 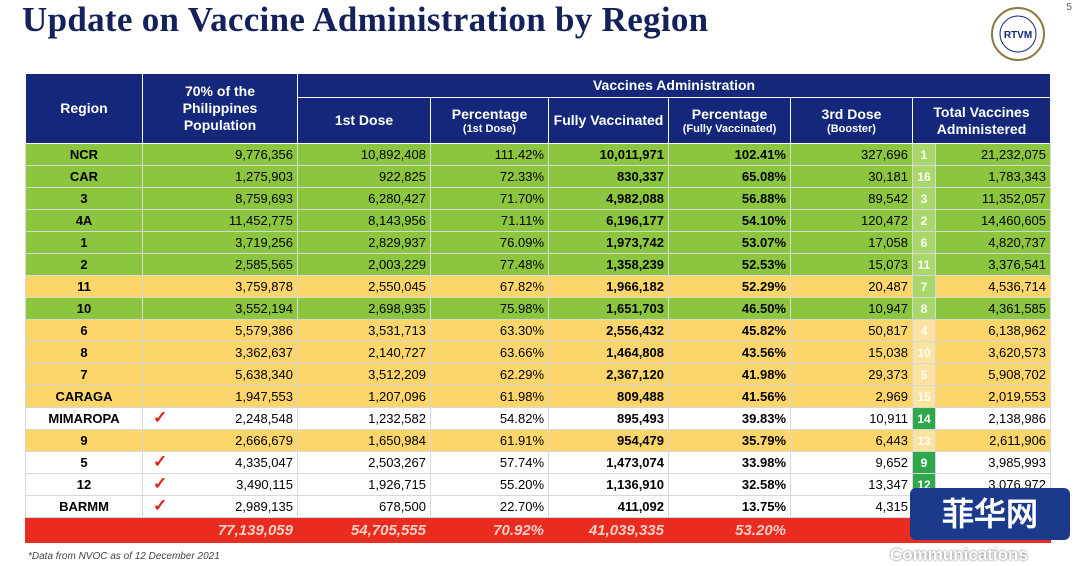 I want to click on cell: 678,500, so click(x=364, y=506).